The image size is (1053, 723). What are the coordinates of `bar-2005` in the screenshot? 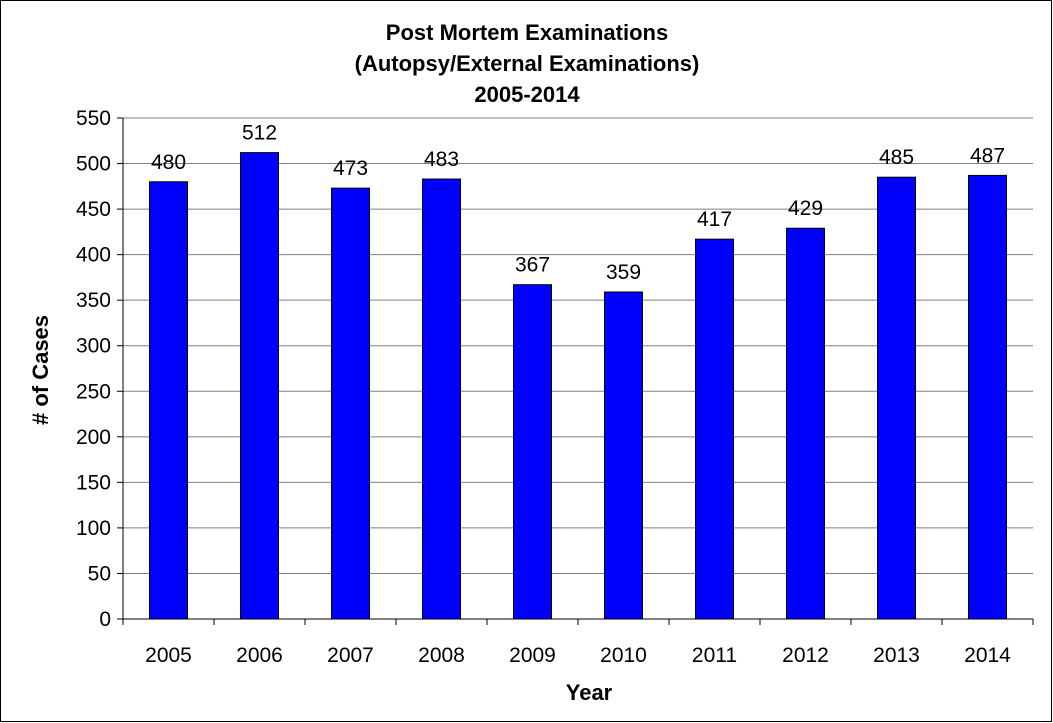 It's located at (168, 400).